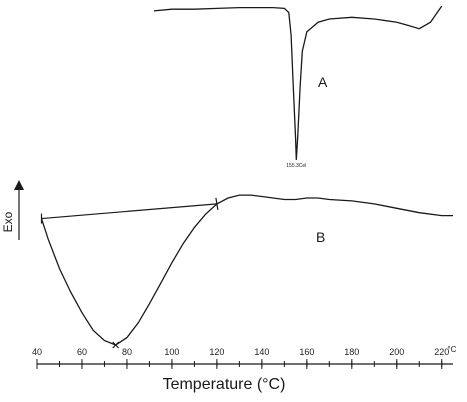 This screenshot has height=402, width=467. Describe the element at coordinates (37, 352) in the screenshot. I see `x-tick-label: 40` at that location.